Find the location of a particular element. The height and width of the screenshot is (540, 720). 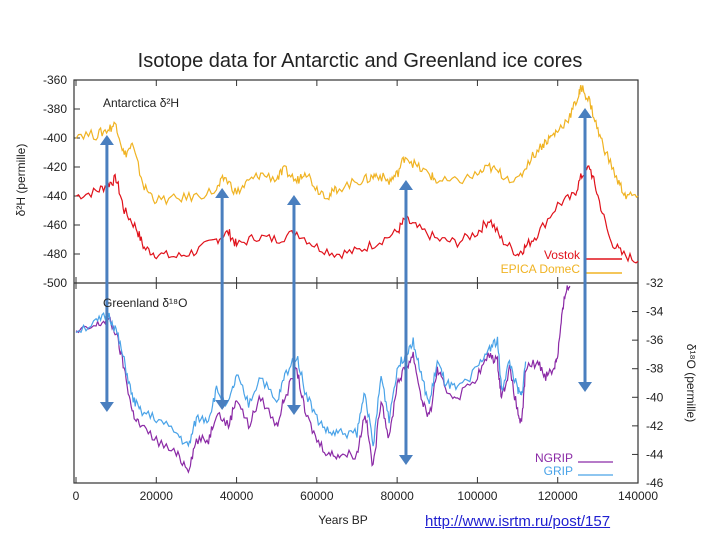

x-tick-label: 120000 is located at coordinates (558, 496).